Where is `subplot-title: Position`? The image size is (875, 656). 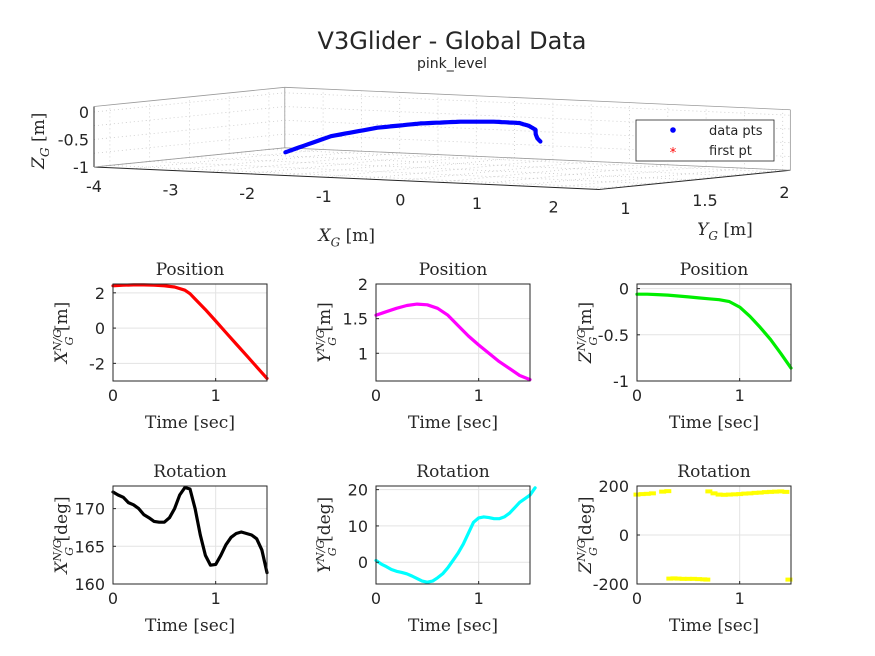
subplot-title: Position is located at coordinates (714, 270).